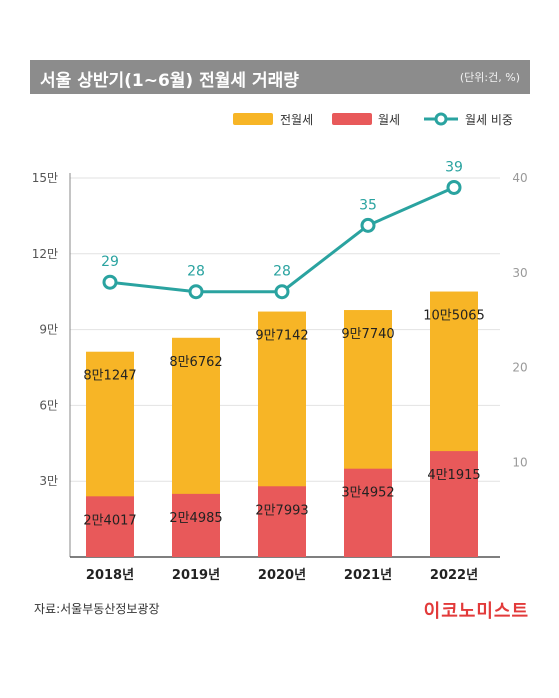  I want to click on y-tick-label: 3만, so click(48, 481).